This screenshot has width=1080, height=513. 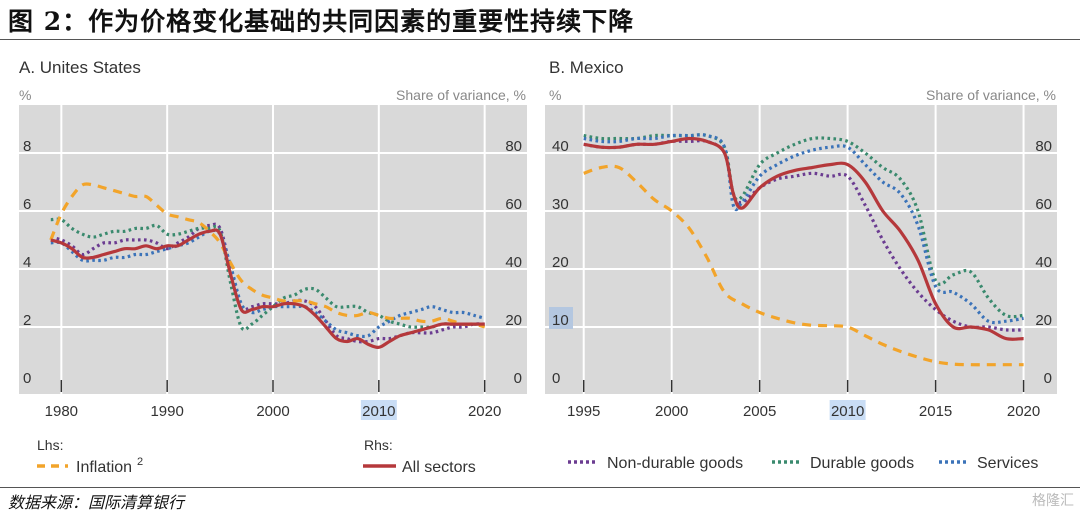 I want to click on legend-all-sectors-label: All sectors, so click(x=439, y=467).